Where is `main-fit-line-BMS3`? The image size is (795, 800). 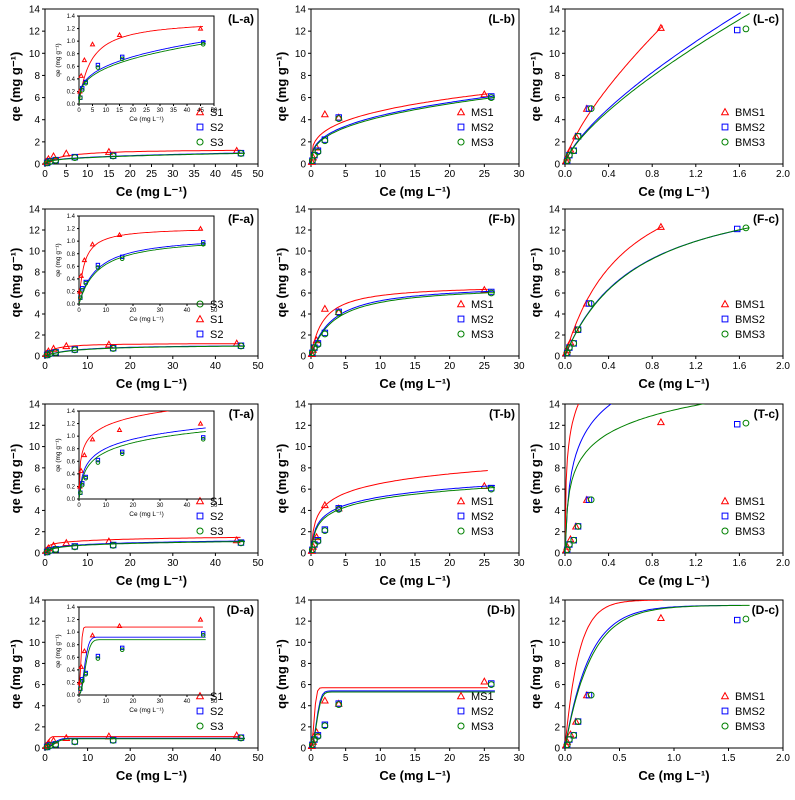
main-fit-line-BMS3 is located at coordinates (657, 676).